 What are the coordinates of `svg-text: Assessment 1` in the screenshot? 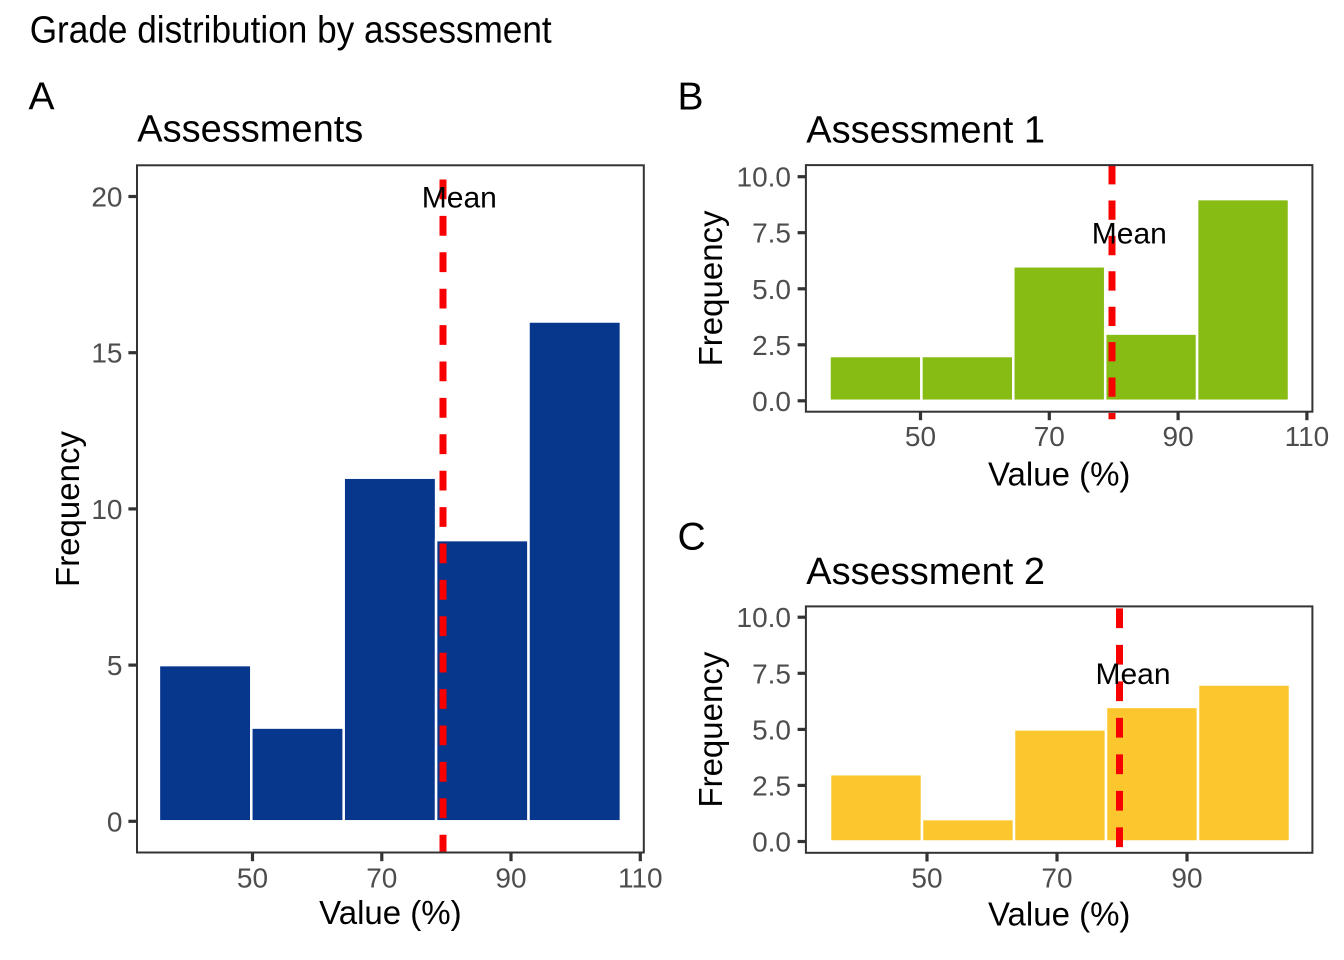 It's located at (925, 131).